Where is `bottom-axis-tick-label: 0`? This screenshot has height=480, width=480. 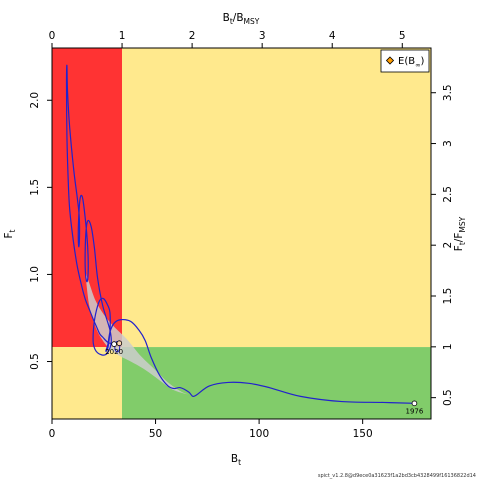 bottom-axis-tick-label: 0 is located at coordinates (52, 434).